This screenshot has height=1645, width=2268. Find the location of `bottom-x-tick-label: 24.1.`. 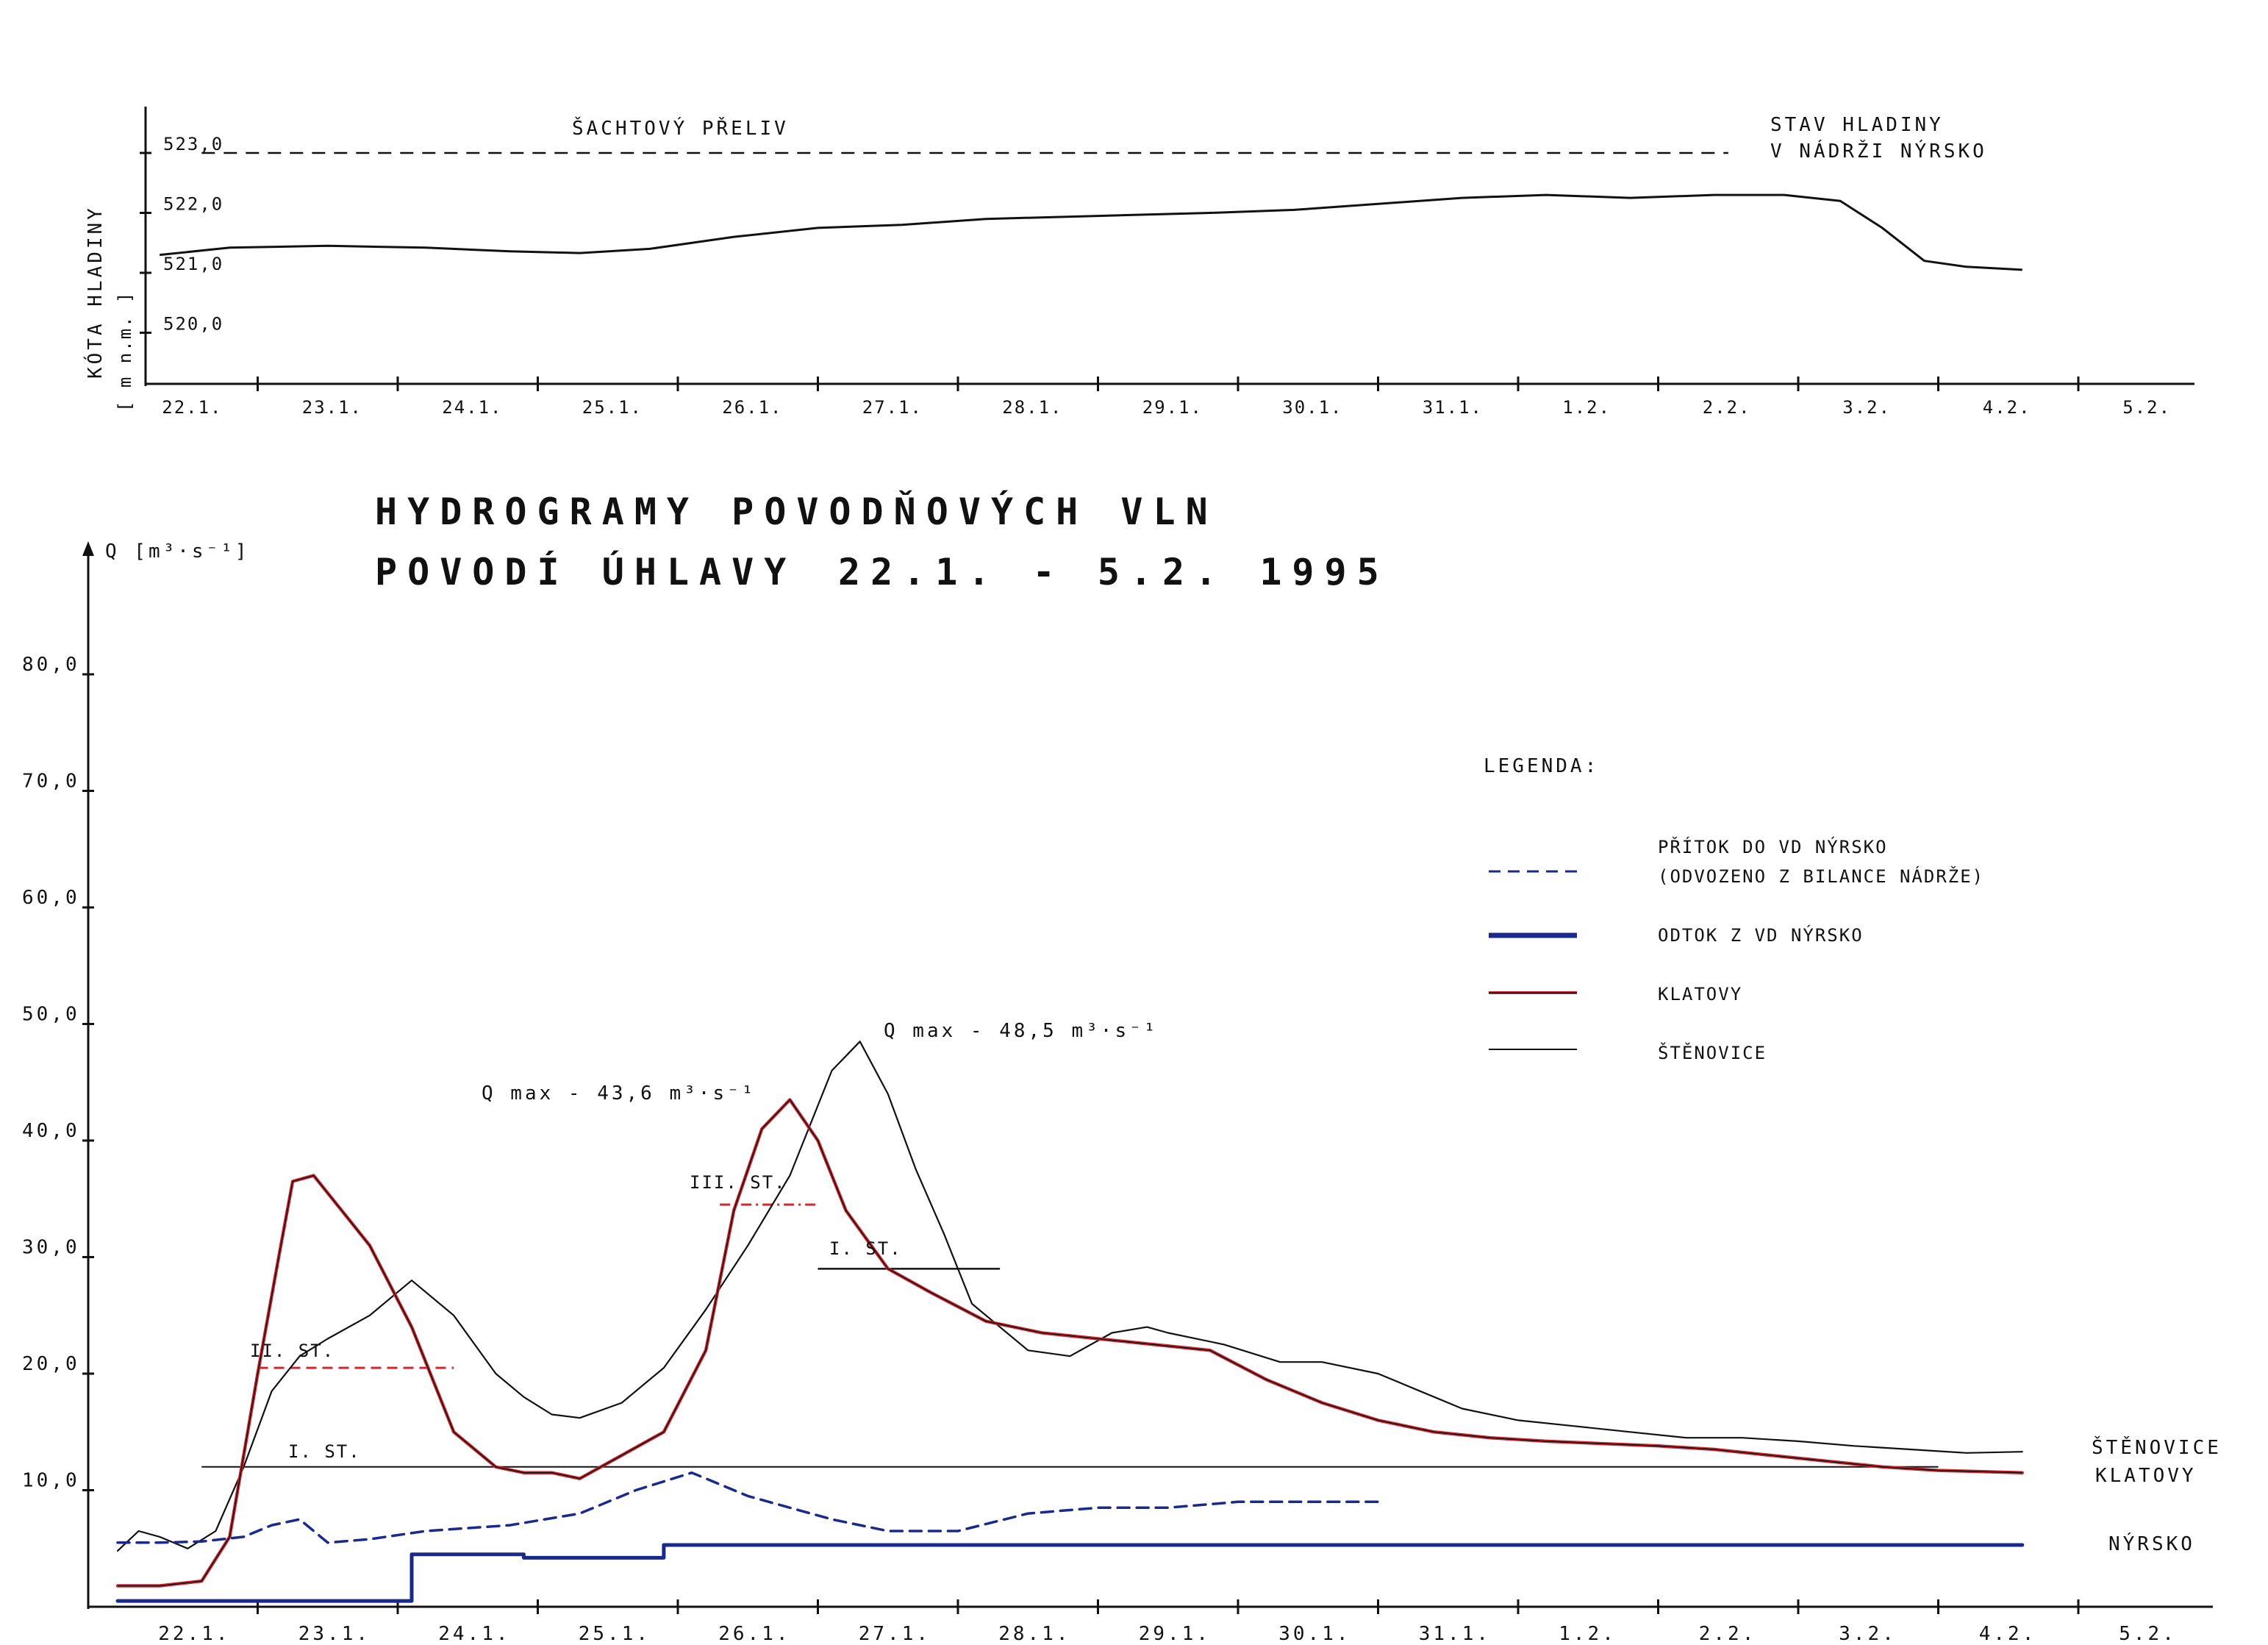

bottom-x-tick-label: 24.1. is located at coordinates (474, 1634).